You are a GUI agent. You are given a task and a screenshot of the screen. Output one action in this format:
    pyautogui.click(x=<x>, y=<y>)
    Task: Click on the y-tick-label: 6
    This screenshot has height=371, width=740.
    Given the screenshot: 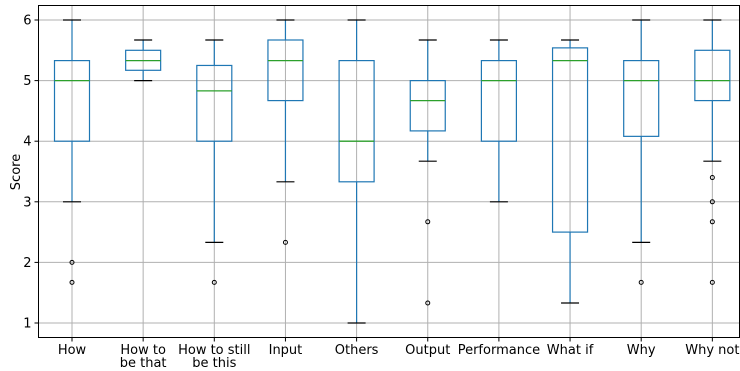 What is the action you would take?
    pyautogui.click(x=27, y=21)
    